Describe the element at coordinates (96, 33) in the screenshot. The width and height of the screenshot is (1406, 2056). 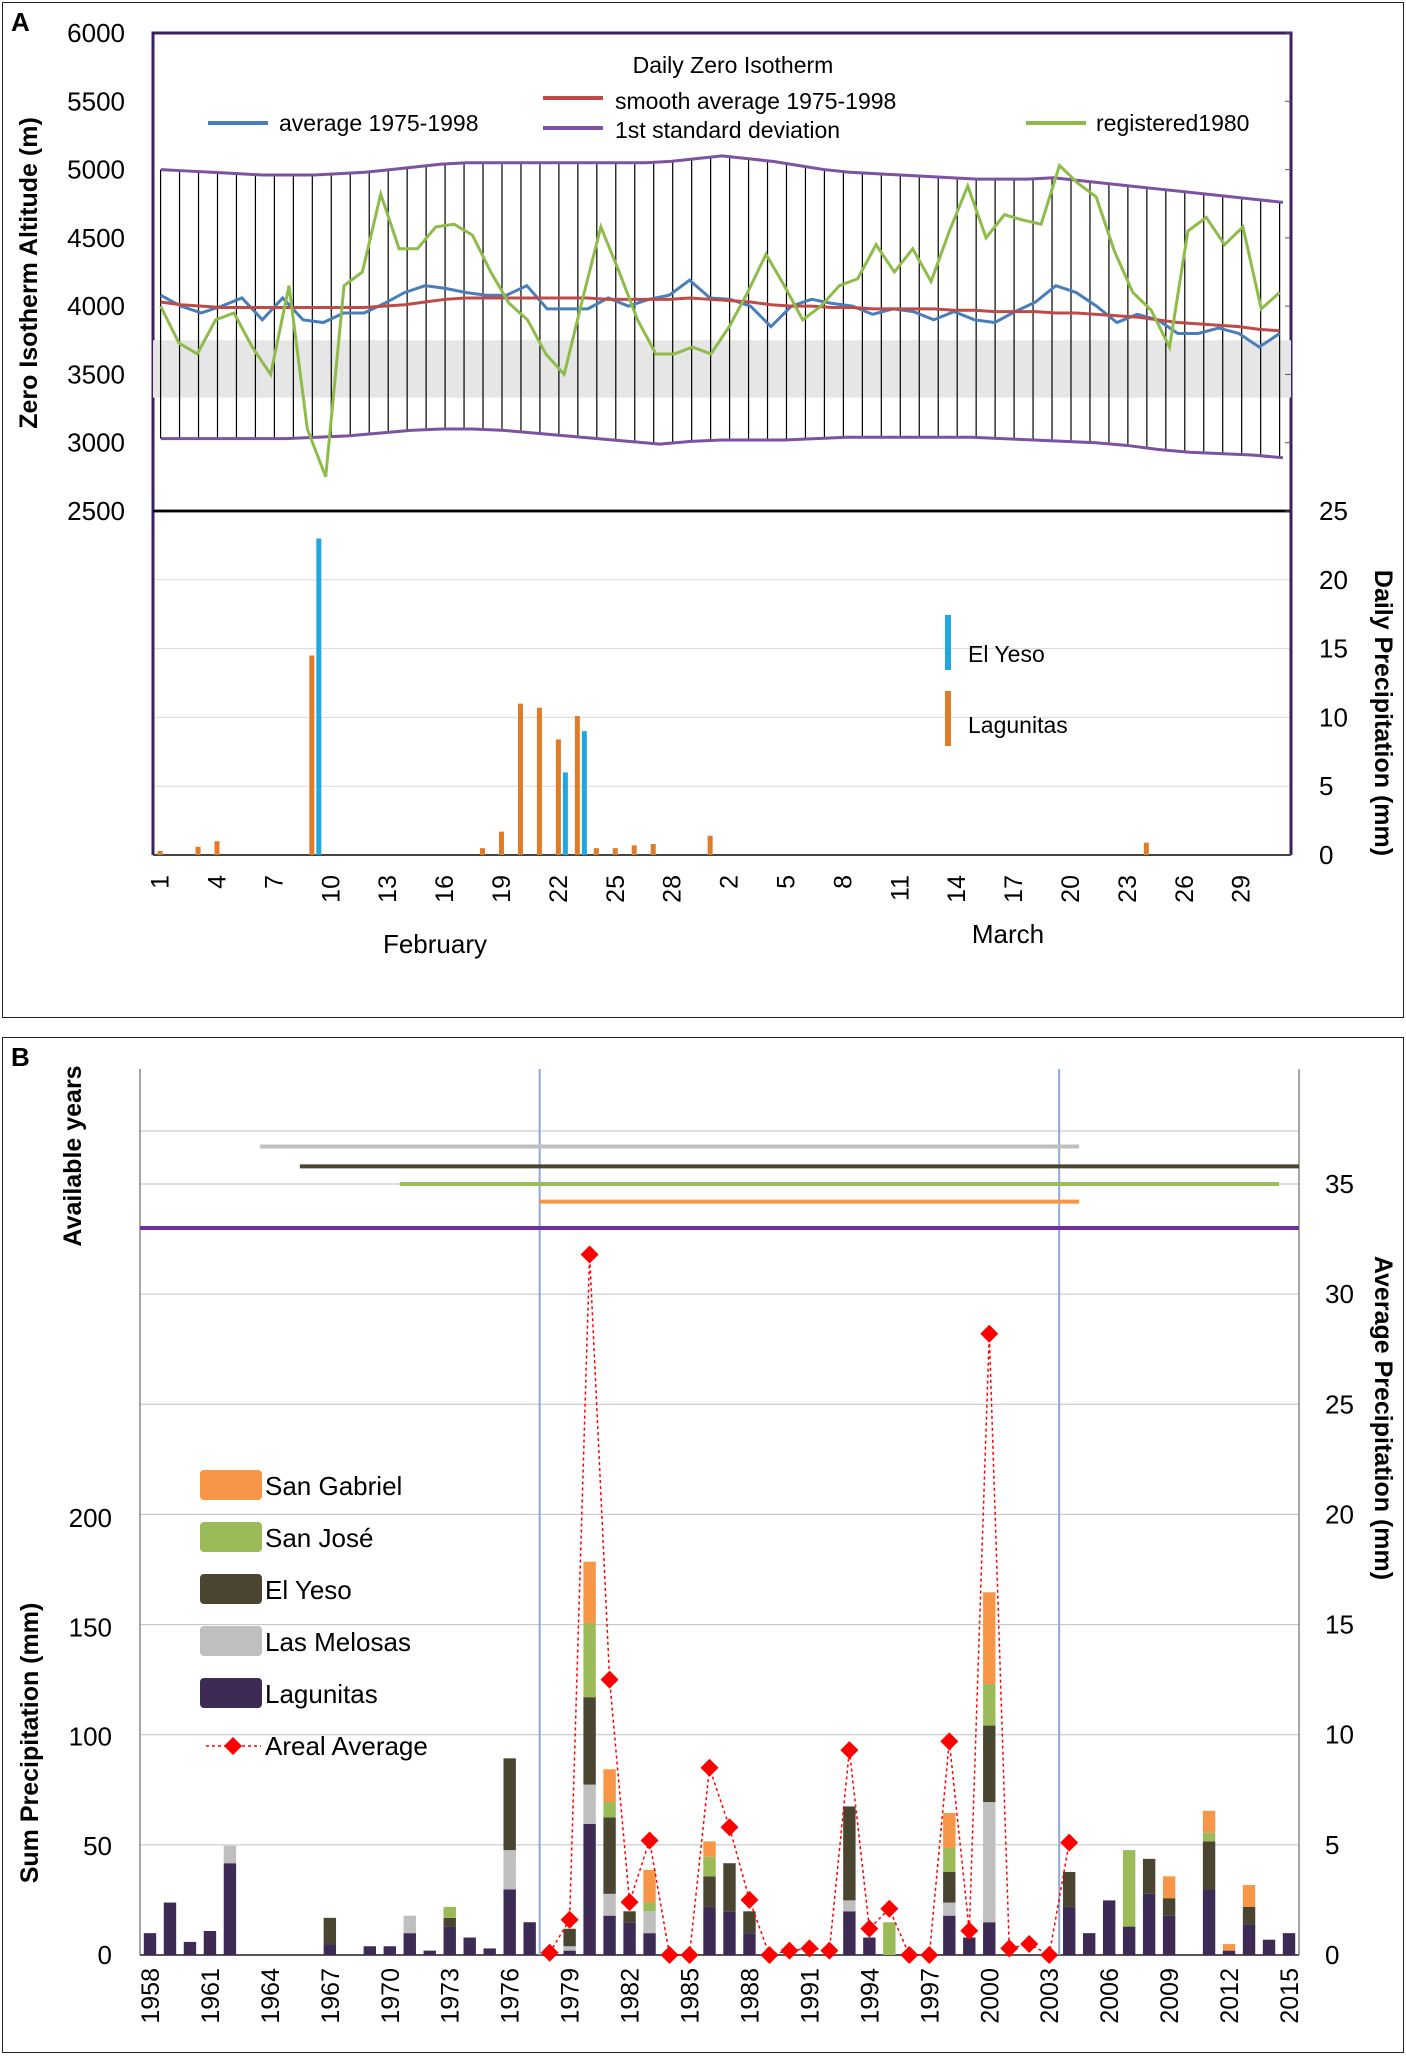
I see `altitude-tick-label: 6000` at that location.